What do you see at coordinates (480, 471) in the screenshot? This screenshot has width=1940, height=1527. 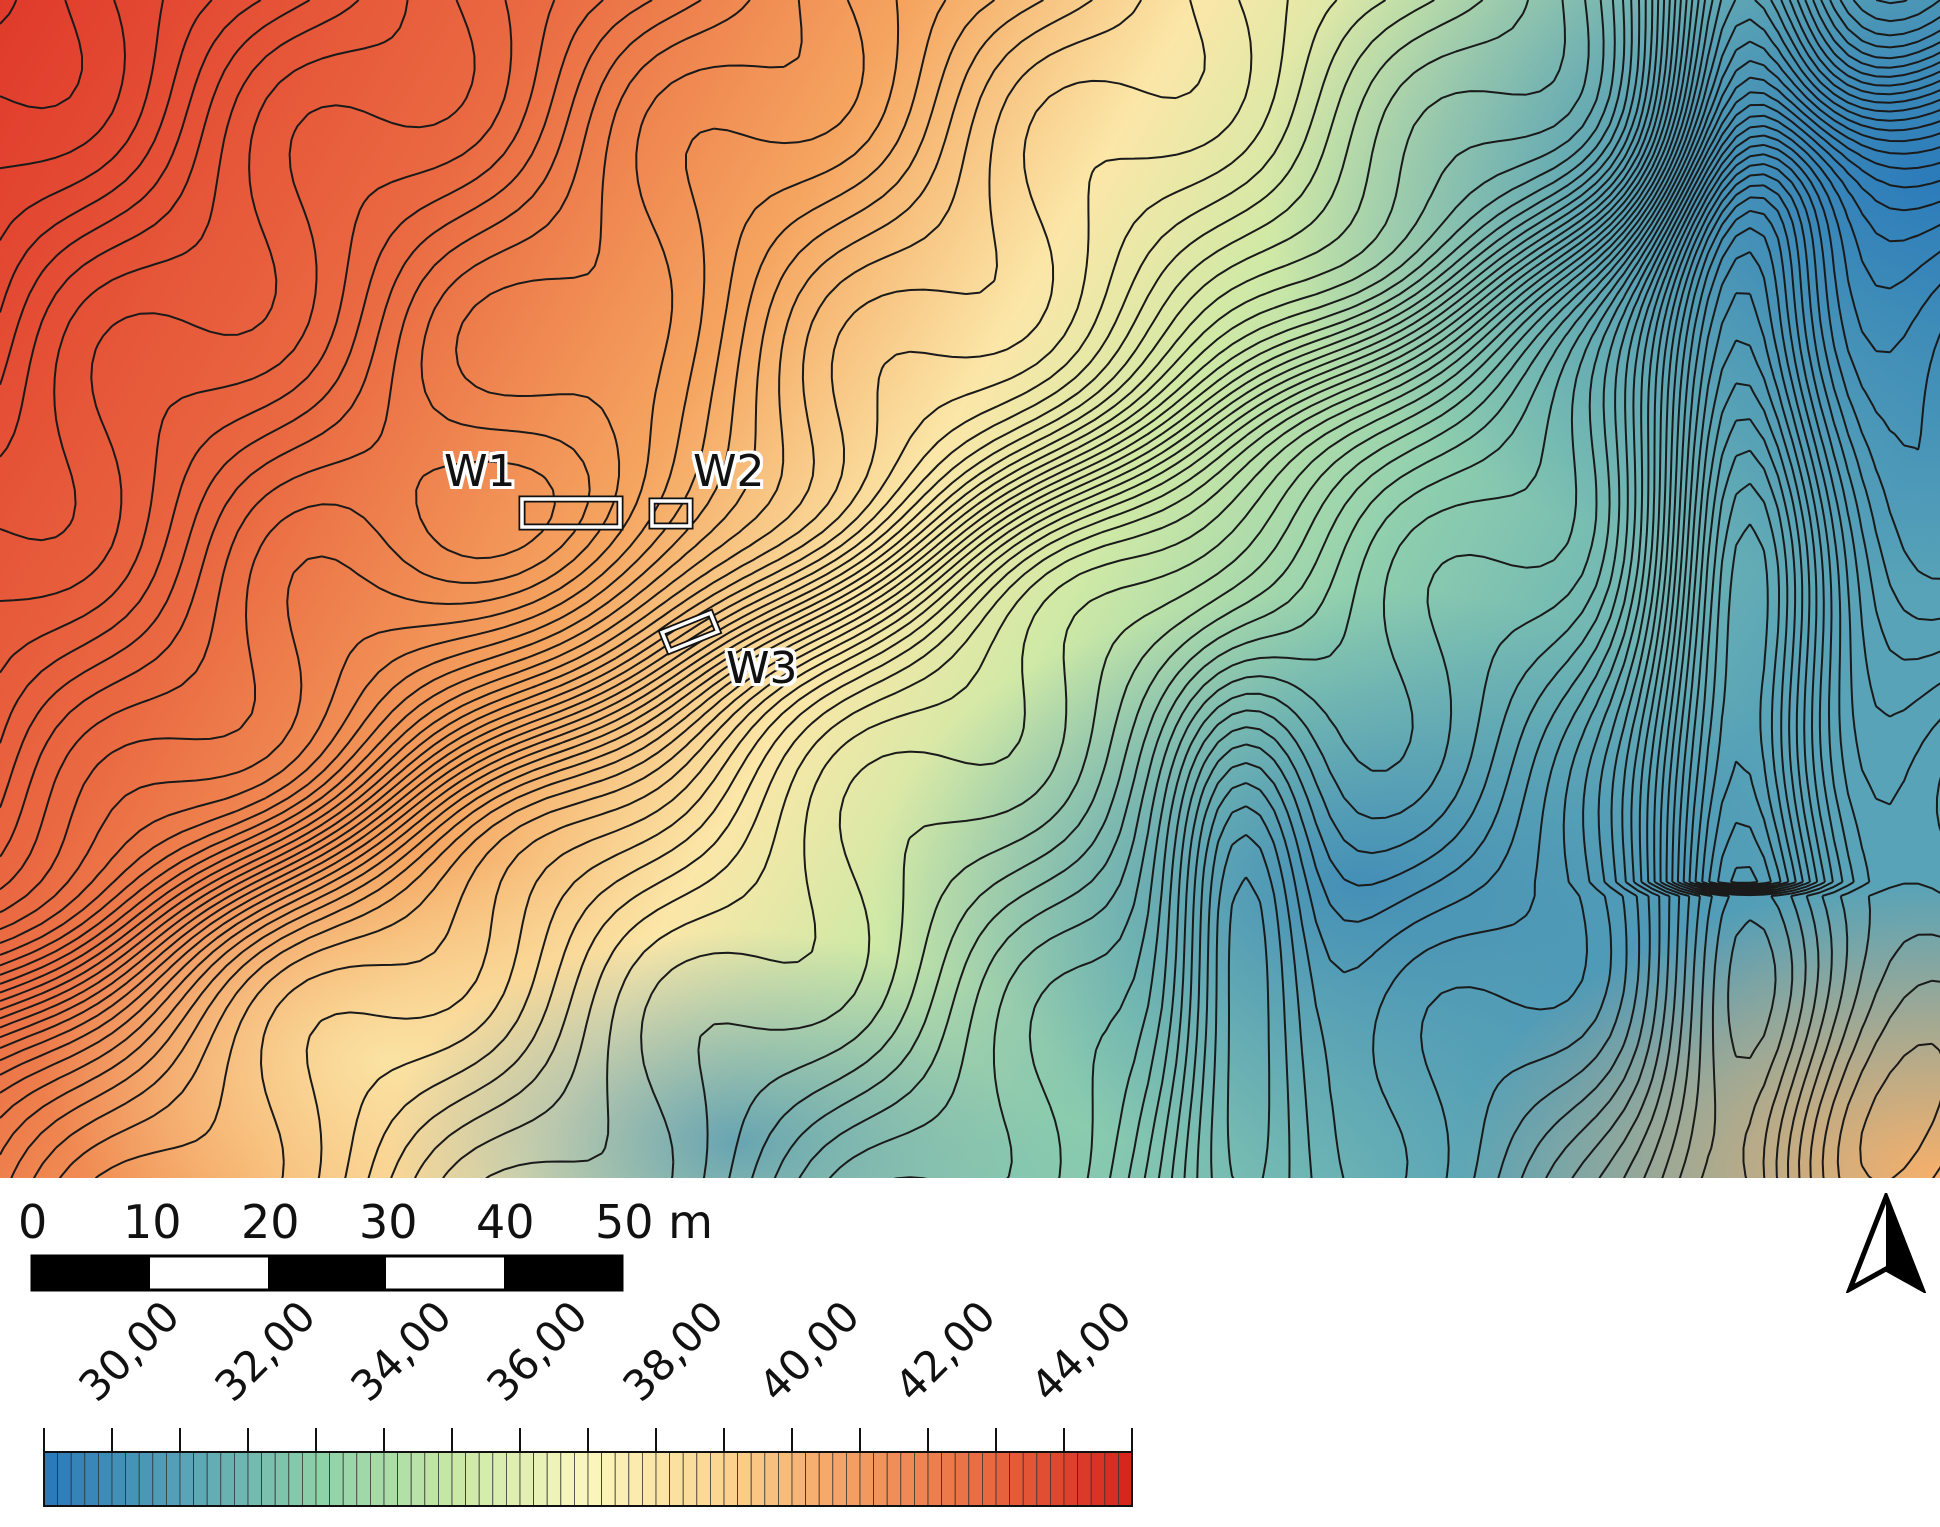 I see `site-label-w1: W1` at bounding box center [480, 471].